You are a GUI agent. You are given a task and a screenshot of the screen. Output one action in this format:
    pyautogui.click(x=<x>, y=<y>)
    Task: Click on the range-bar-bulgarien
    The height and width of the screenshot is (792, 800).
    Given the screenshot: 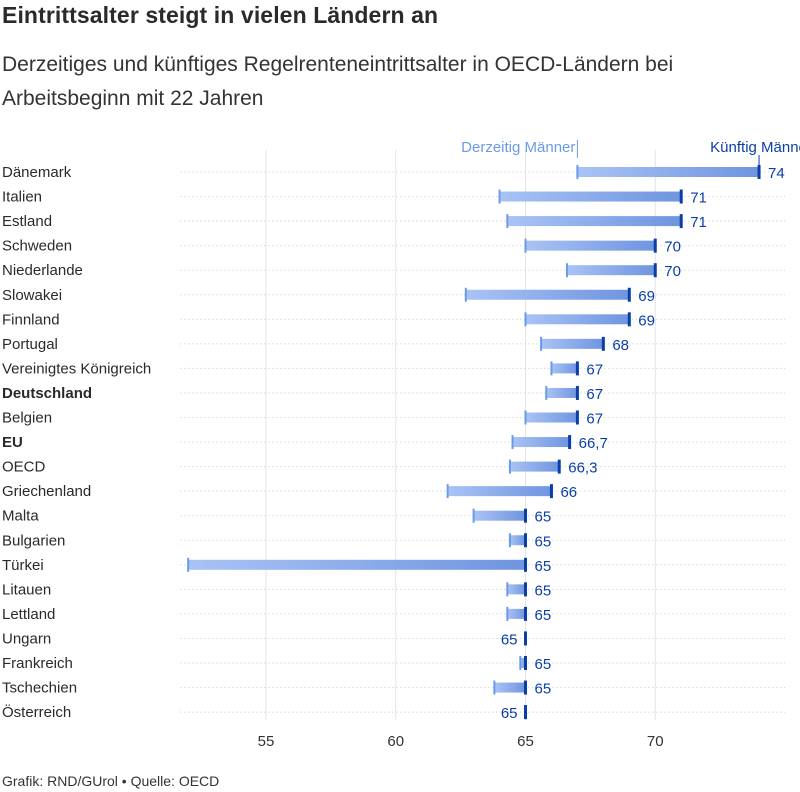 What is the action you would take?
    pyautogui.click(x=517, y=540)
    